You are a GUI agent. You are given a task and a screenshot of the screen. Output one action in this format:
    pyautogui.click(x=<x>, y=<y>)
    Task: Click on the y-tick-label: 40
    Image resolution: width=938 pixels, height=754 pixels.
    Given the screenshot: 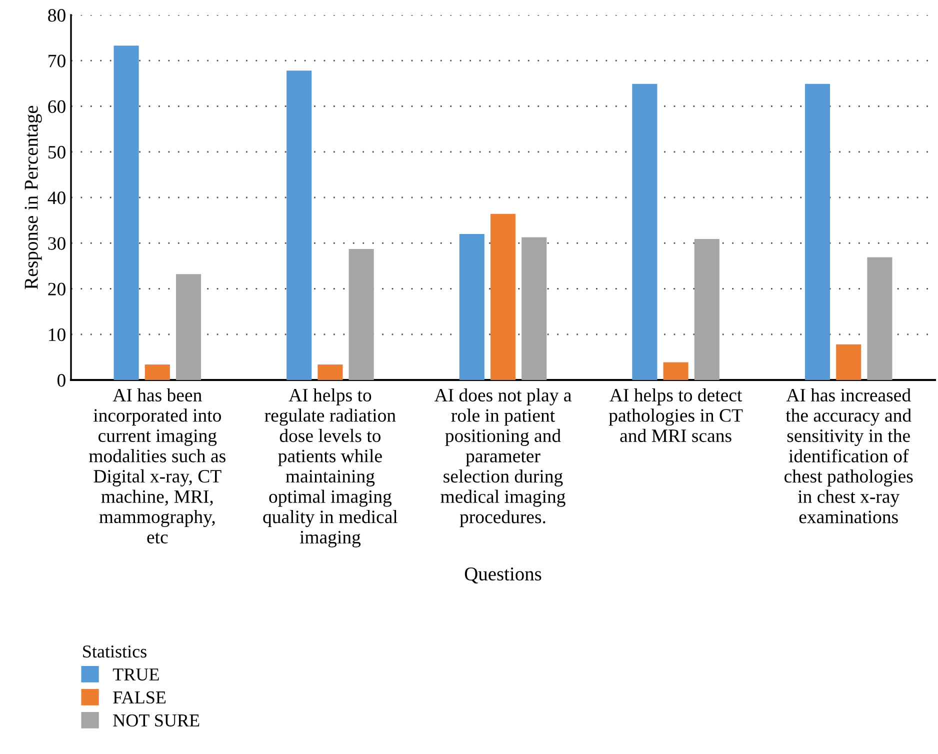 What is the action you would take?
    pyautogui.click(x=57, y=198)
    